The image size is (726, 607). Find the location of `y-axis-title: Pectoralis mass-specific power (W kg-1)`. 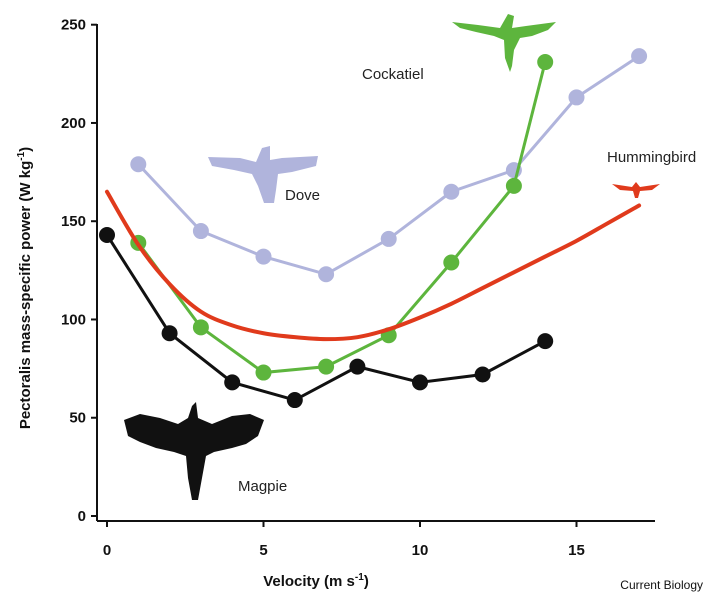

y-axis-title: Pectoralis mass-specific power (W kg-1) is located at coordinates (25, 288).